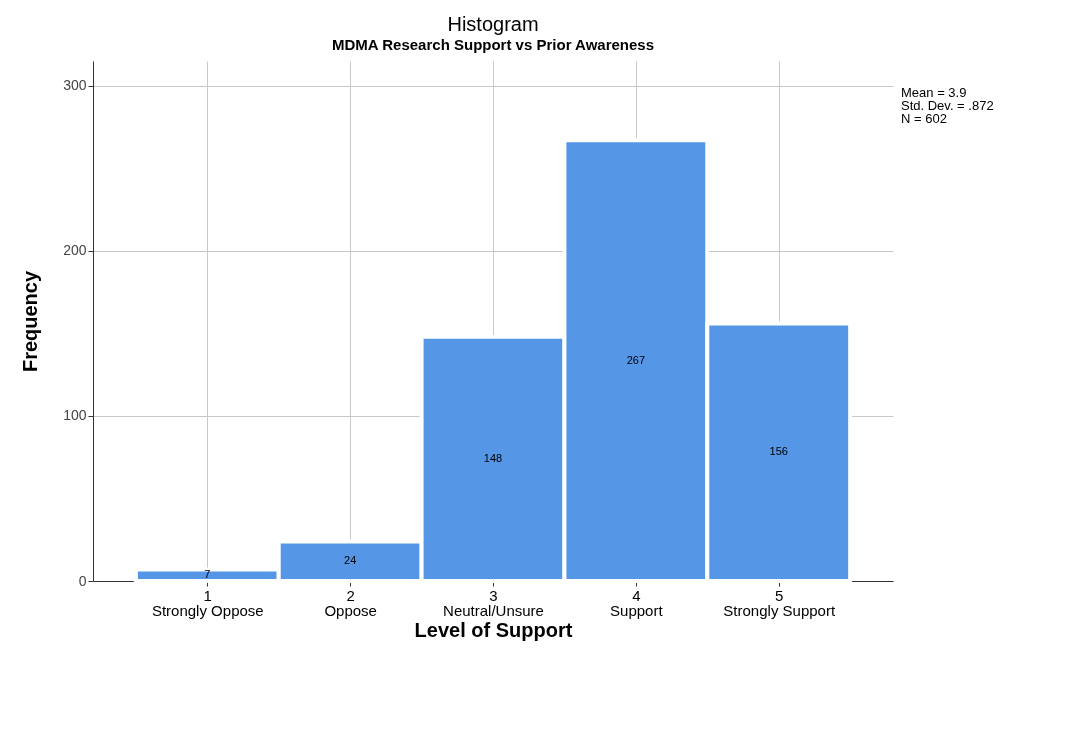  Describe the element at coordinates (75, 85) in the screenshot. I see `y-tick-label: 300` at that location.